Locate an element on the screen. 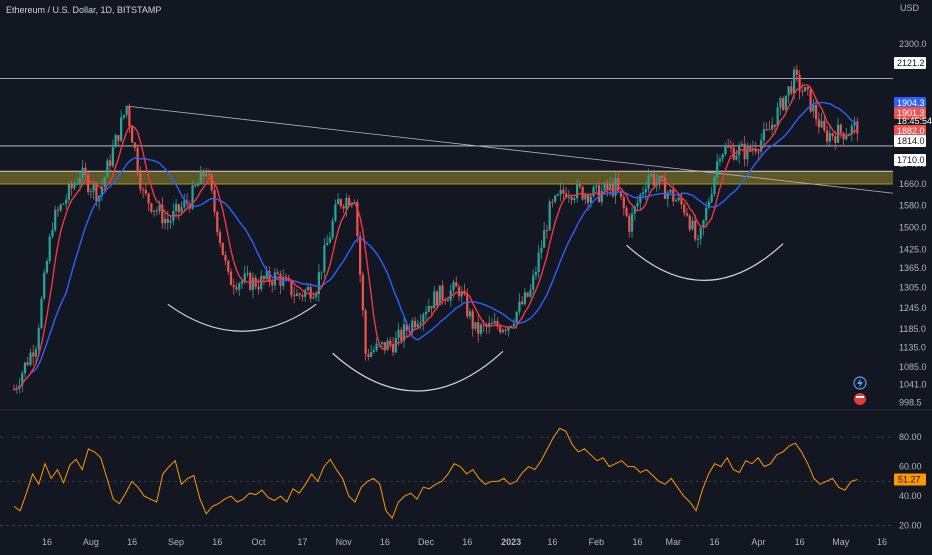 The width and height of the screenshot is (932, 555). y-tick-label: 1245.0 is located at coordinates (913, 308).